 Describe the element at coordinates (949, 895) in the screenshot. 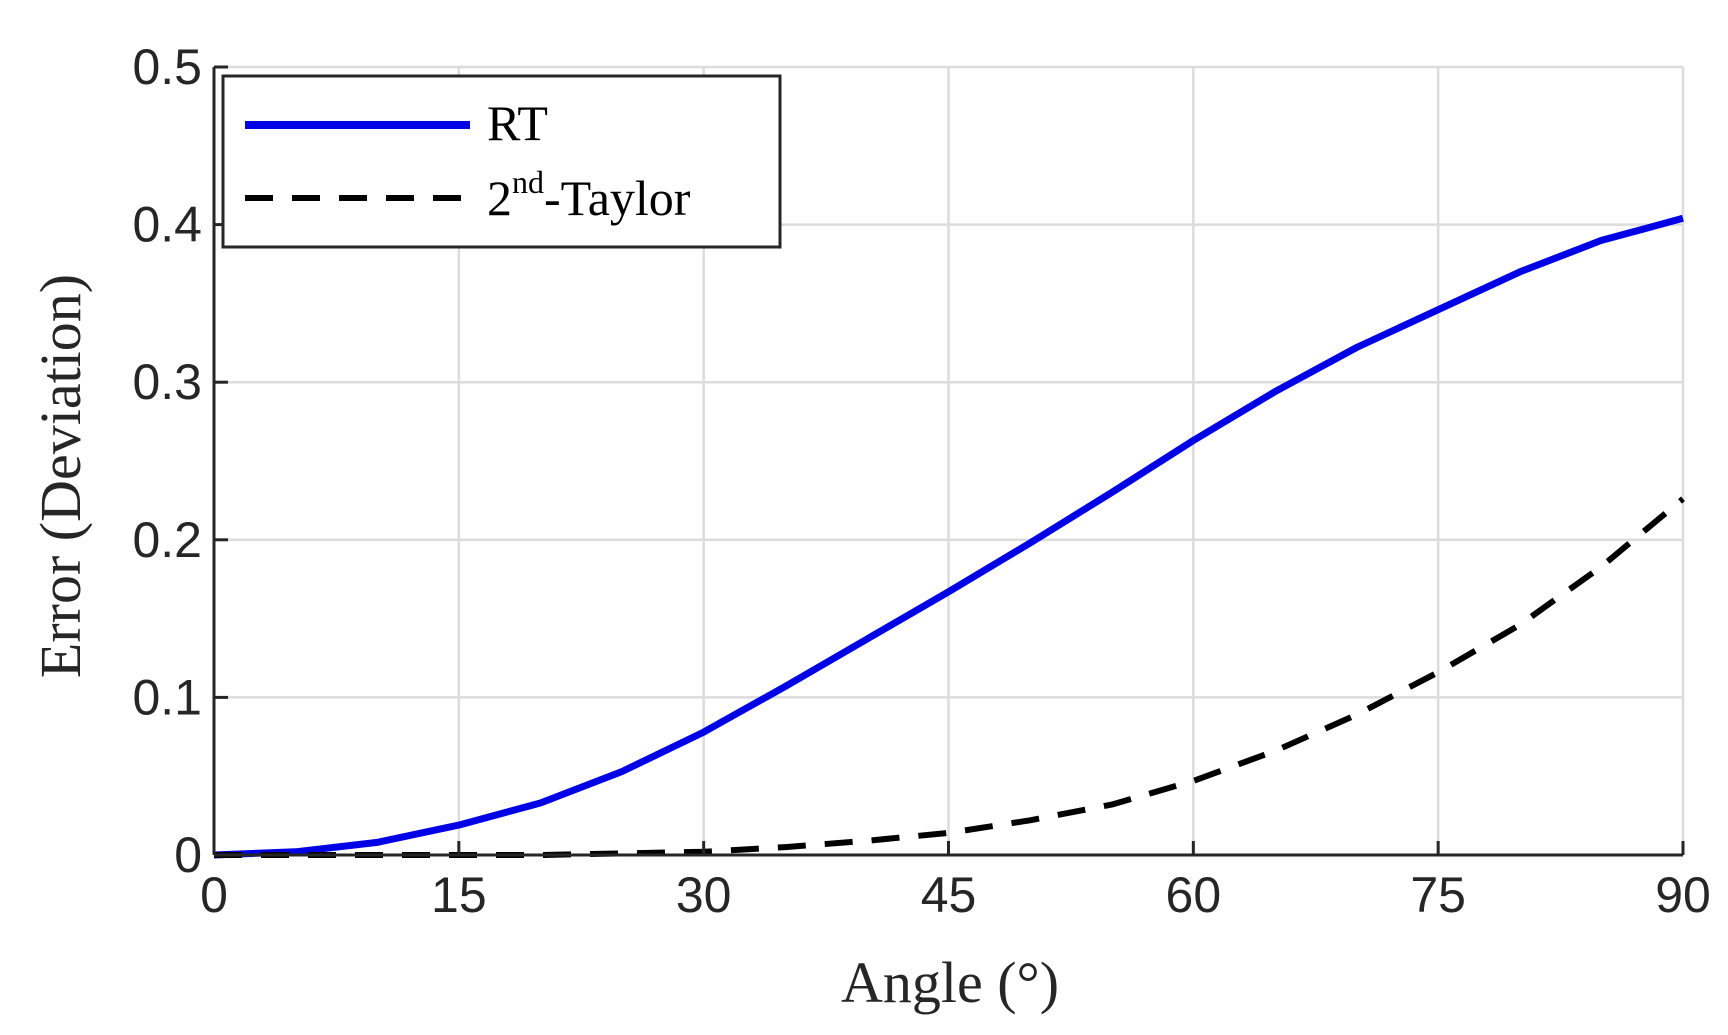

I see `x-tick-label: 45` at that location.